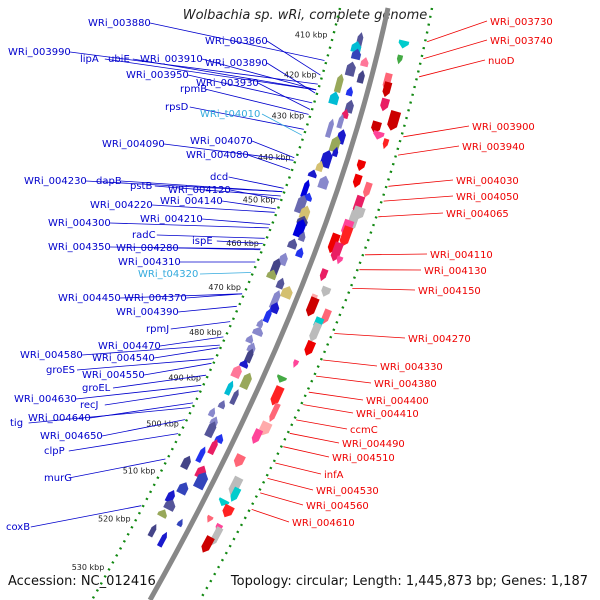 The height and width of the screenshot is (600, 600). Describe the element at coordinates (337, 506) in the screenshot. I see `gene-label-right: WRi_004560` at that location.